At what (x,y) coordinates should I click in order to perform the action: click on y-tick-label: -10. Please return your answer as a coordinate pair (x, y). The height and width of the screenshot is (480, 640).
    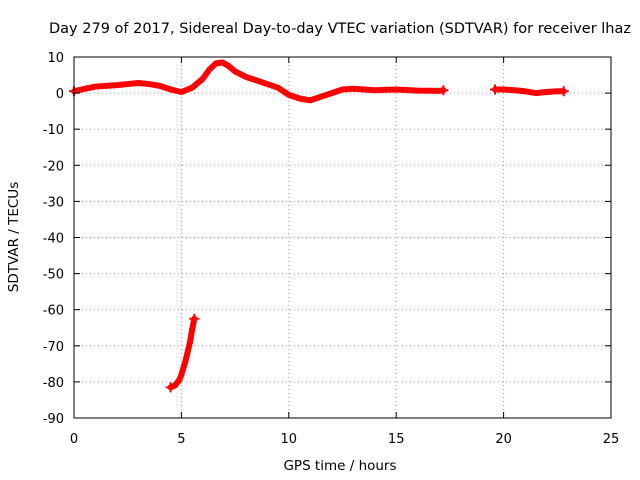
    Looking at the image, I should click on (53, 130).